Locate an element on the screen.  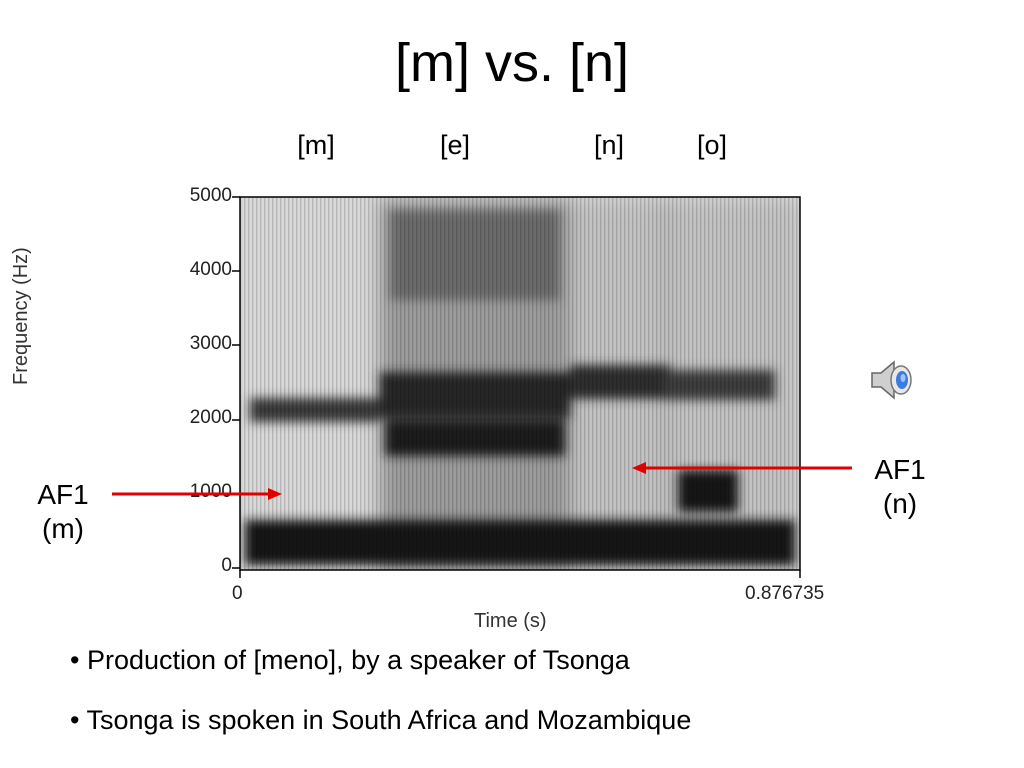
speaker-icon is located at coordinates (892, 380).